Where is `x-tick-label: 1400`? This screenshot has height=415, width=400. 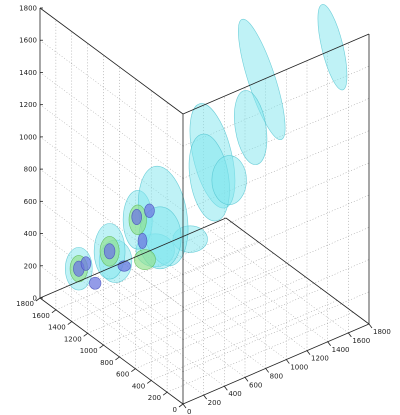 x-tick-label: 1400 is located at coordinates (341, 350).